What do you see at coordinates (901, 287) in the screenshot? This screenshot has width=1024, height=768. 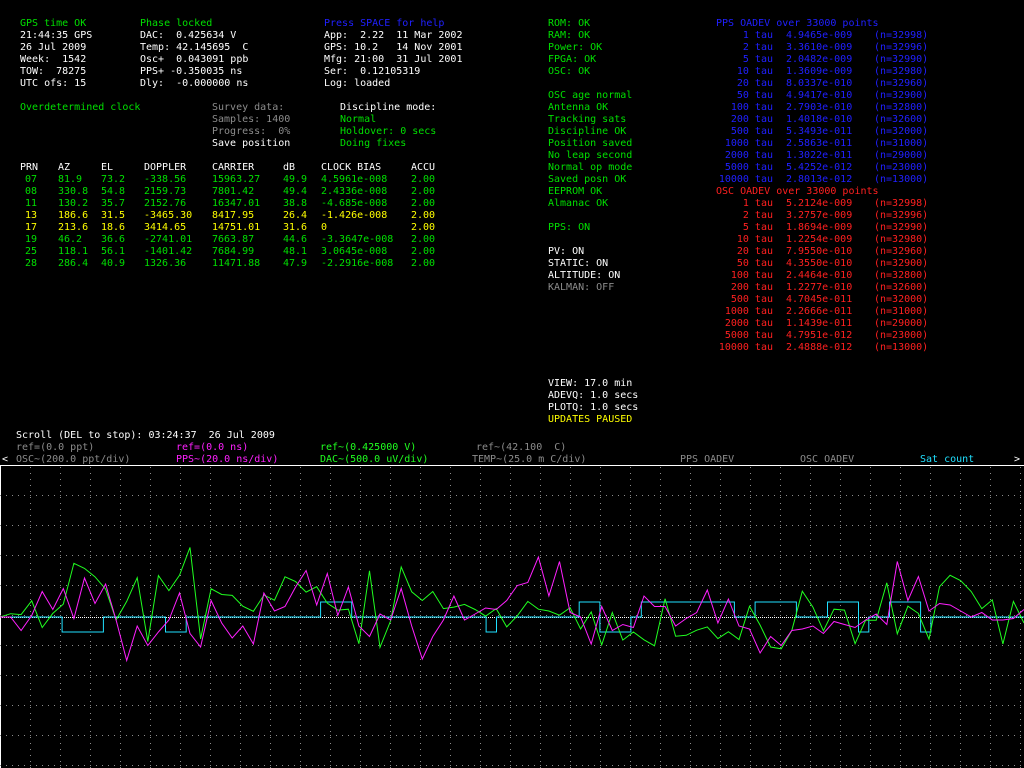 I see `adev-count: (n=32600)` at bounding box center [901, 287].